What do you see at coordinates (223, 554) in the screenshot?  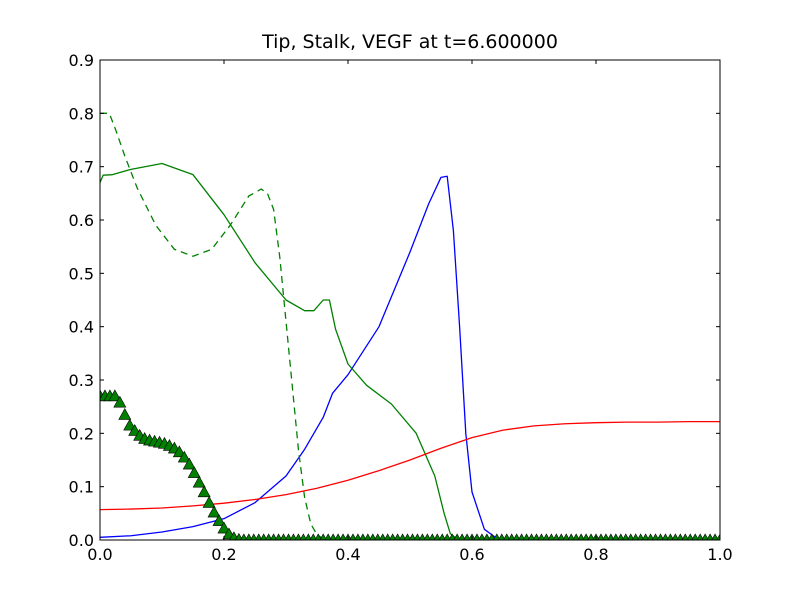 I see `x-tick-label: 0.2` at bounding box center [223, 554].